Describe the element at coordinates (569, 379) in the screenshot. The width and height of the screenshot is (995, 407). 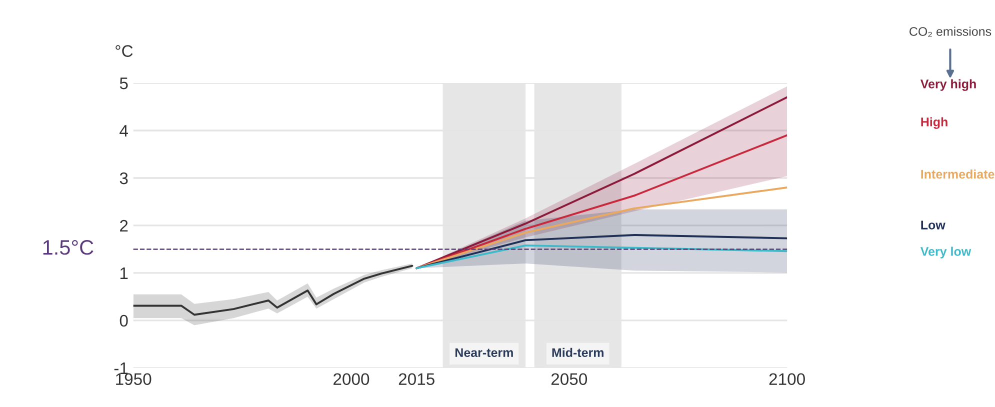
I see `x-tick-label: 2050` at that location.